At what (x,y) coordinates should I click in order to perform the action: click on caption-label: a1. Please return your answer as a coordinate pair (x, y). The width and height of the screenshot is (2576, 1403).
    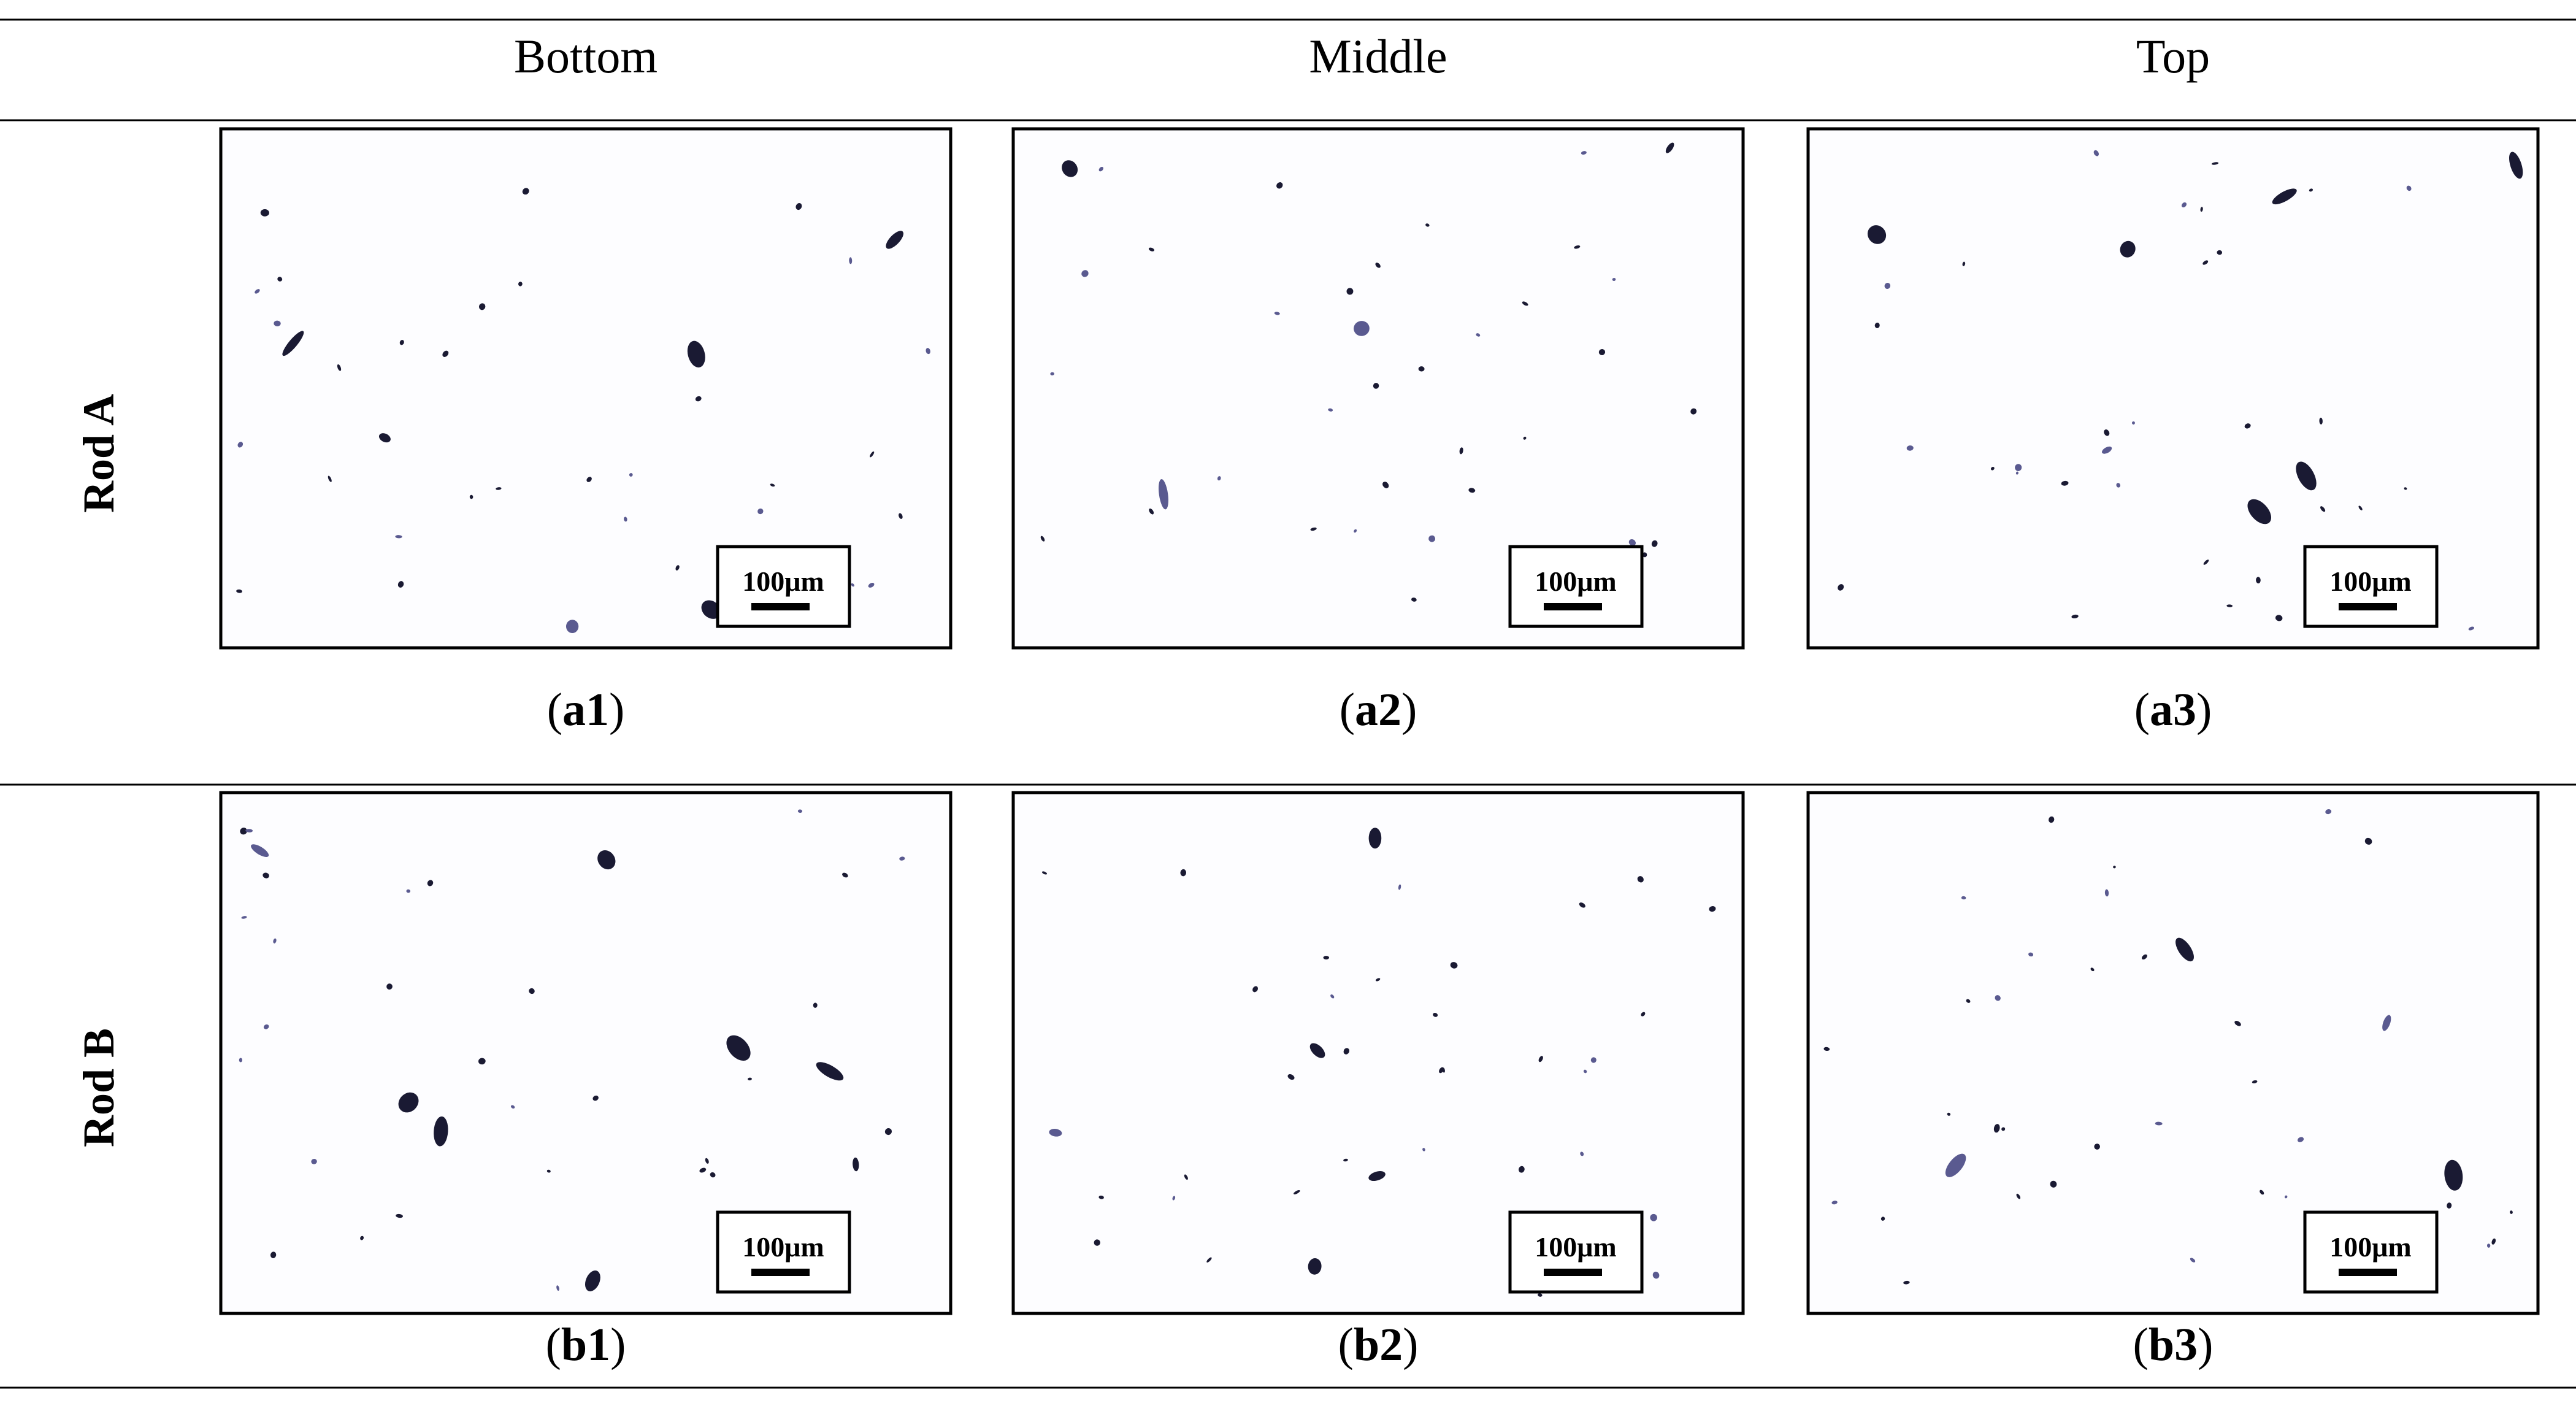
    Looking at the image, I should click on (585, 710).